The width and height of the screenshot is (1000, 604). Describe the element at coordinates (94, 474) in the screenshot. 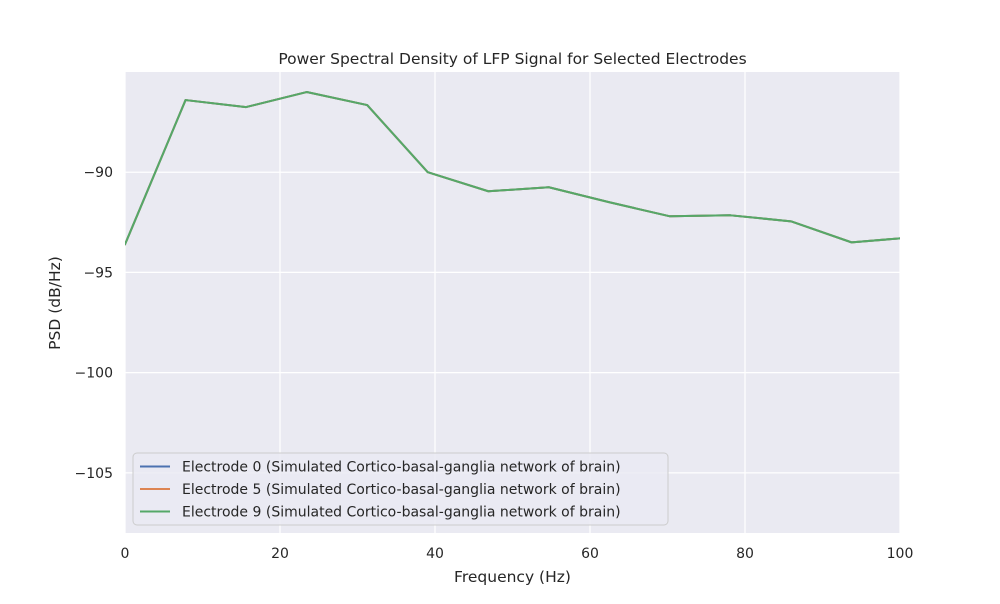

I see `y-tick-label: −105` at that location.